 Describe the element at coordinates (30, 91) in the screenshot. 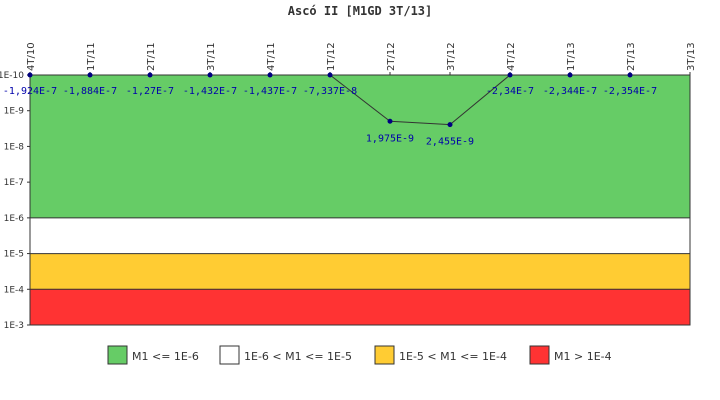

I see `data-label: -1,924E-7` at that location.